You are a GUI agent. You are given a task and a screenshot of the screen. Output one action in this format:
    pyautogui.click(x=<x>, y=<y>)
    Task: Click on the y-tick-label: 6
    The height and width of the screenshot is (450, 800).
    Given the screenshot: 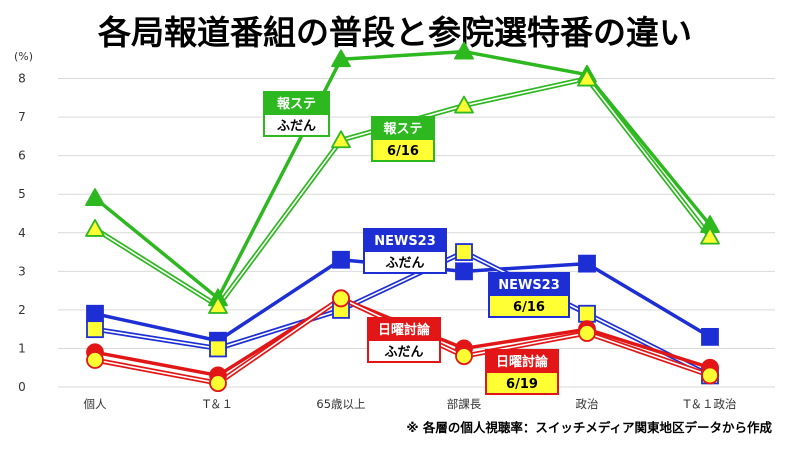 What is the action you would take?
    pyautogui.click(x=22, y=156)
    